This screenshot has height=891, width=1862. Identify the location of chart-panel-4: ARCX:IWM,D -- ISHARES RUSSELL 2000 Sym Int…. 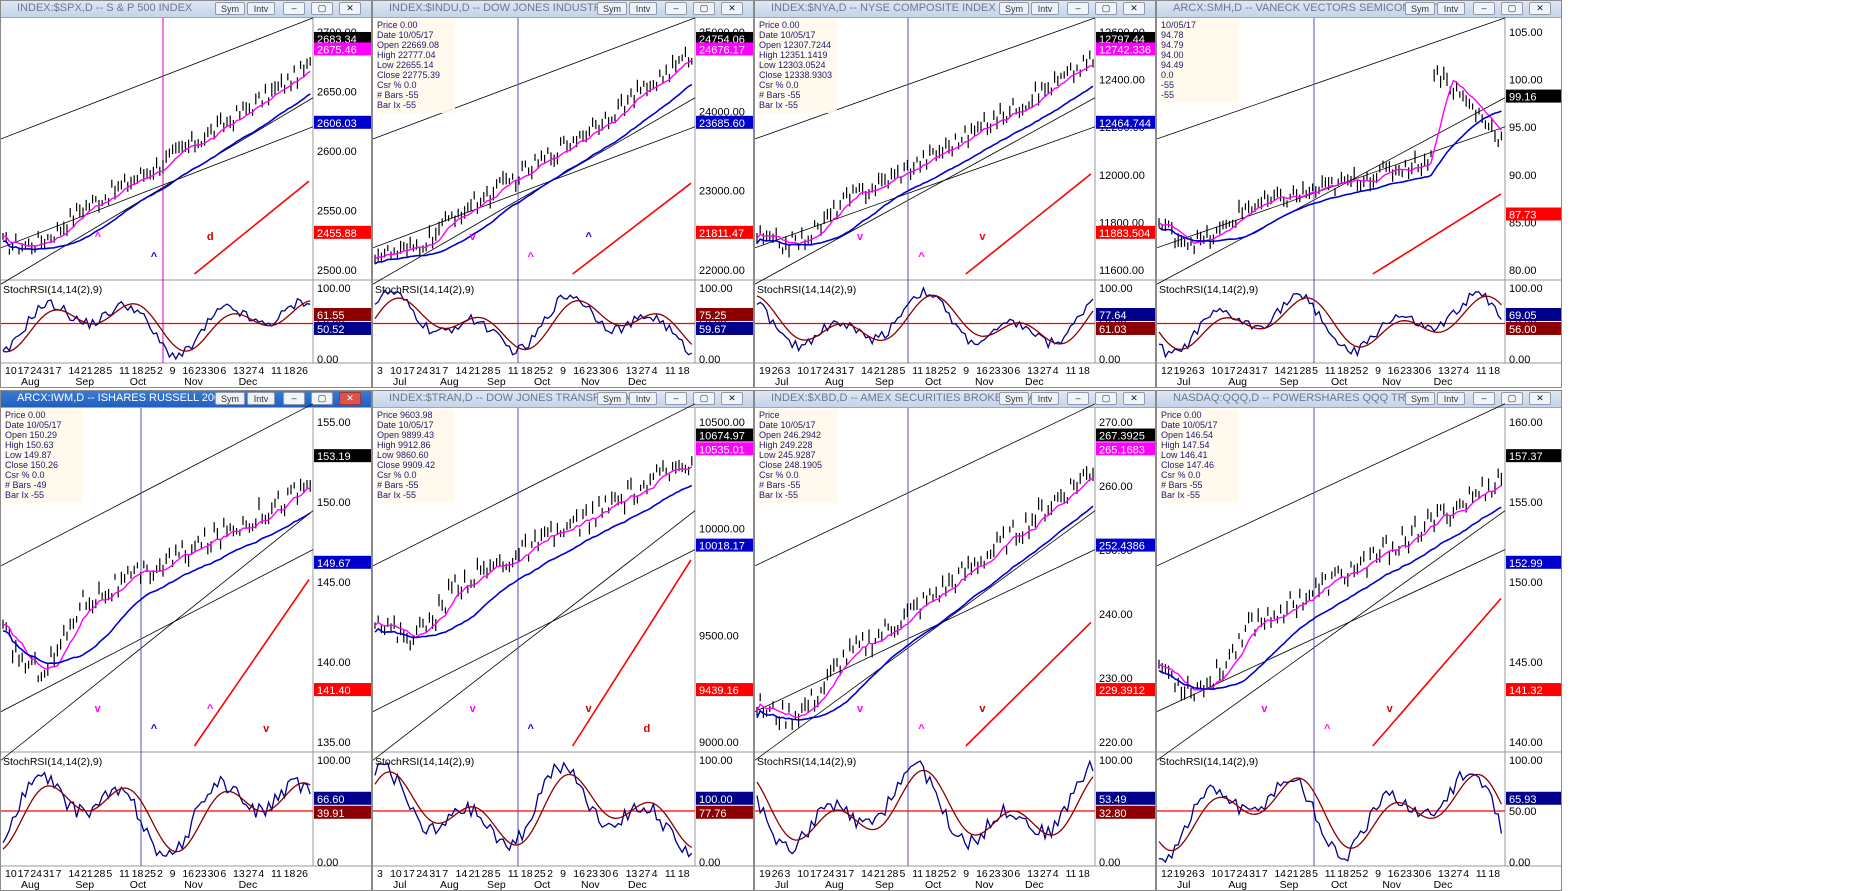
(186, 640).